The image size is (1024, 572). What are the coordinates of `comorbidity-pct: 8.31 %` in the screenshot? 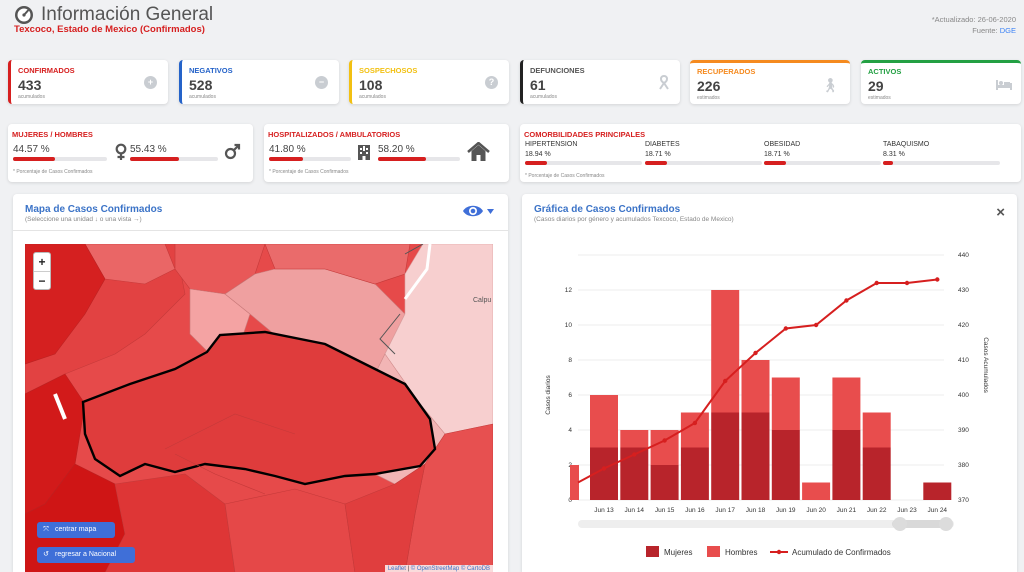 It's located at (894, 154).